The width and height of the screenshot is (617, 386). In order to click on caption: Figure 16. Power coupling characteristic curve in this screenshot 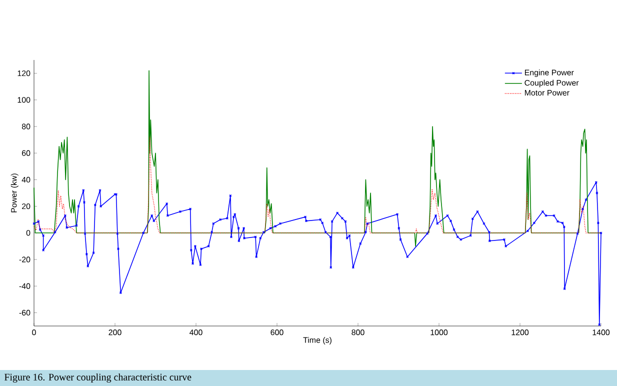, I will do `click(98, 378)`.